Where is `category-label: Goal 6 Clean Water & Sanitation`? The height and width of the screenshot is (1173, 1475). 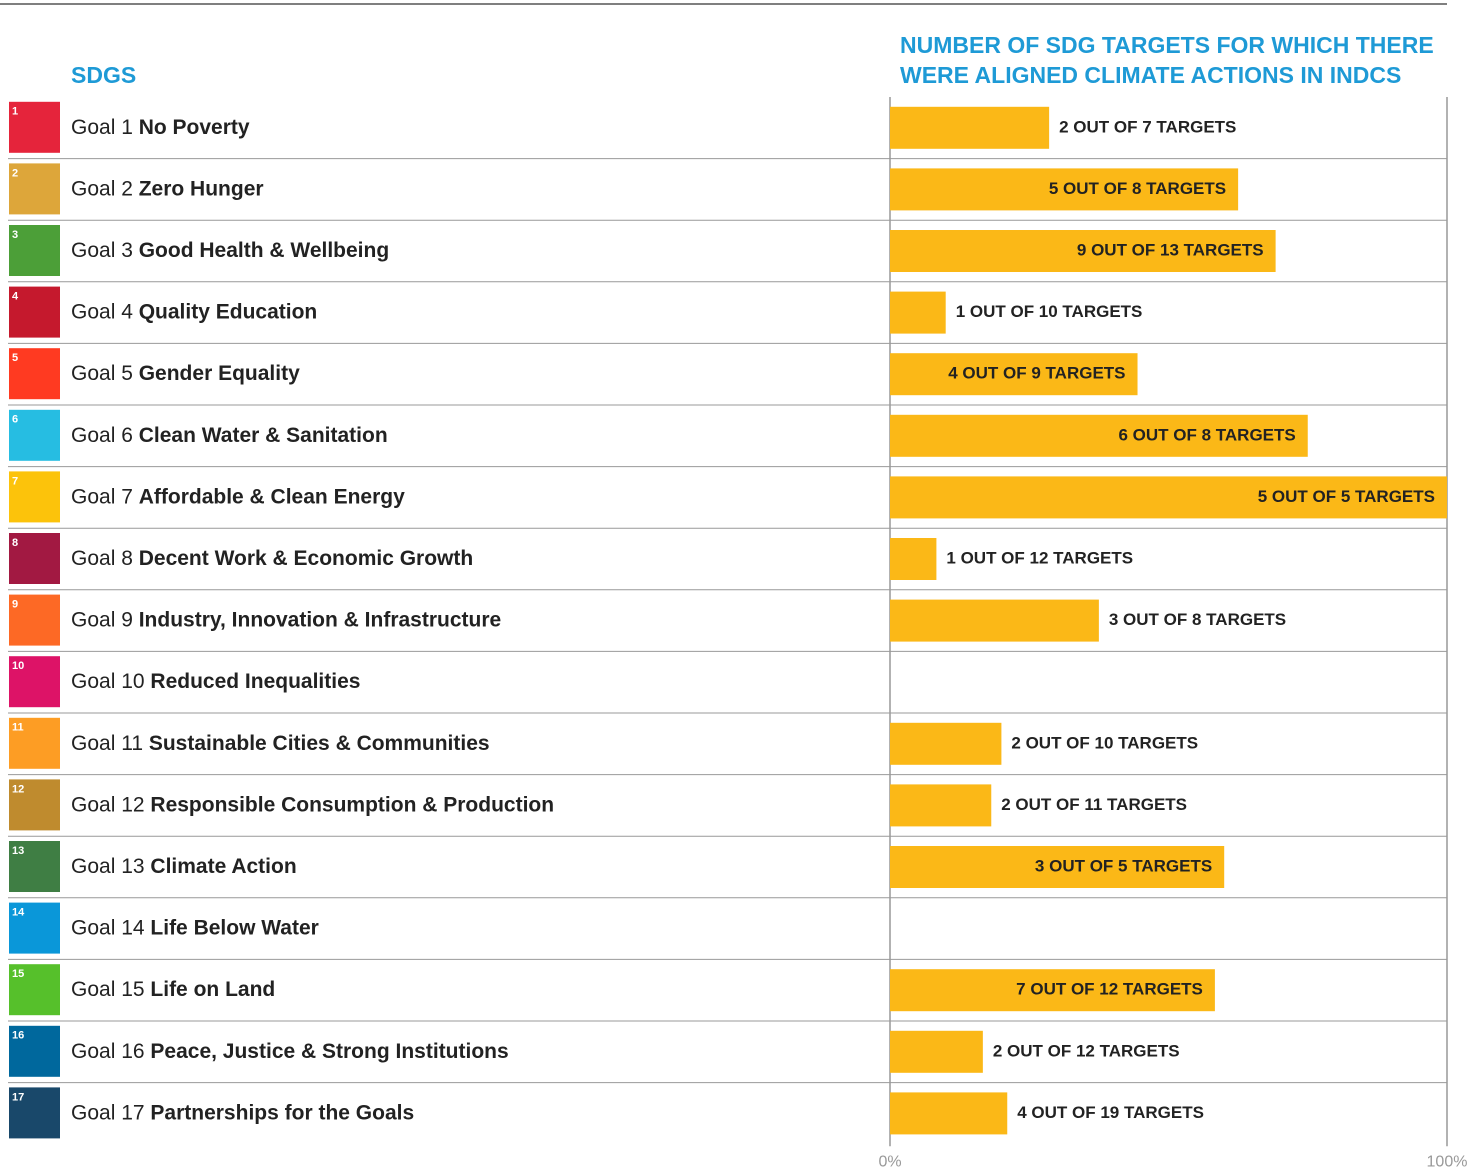
category-label: Goal 6 Clean Water & Sanitation is located at coordinates (229, 434).